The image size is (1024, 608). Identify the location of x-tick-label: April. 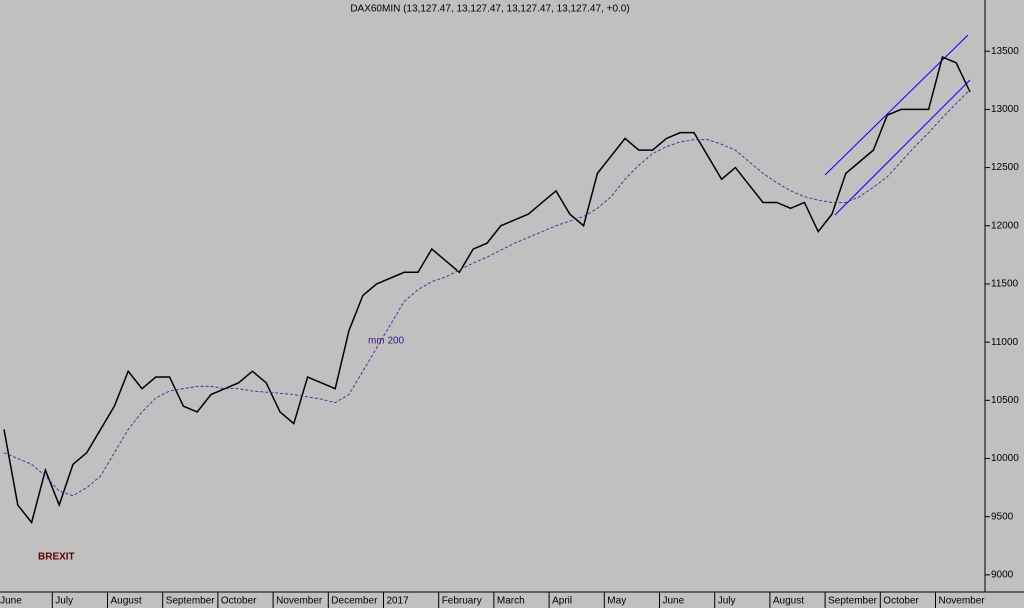
(562, 601).